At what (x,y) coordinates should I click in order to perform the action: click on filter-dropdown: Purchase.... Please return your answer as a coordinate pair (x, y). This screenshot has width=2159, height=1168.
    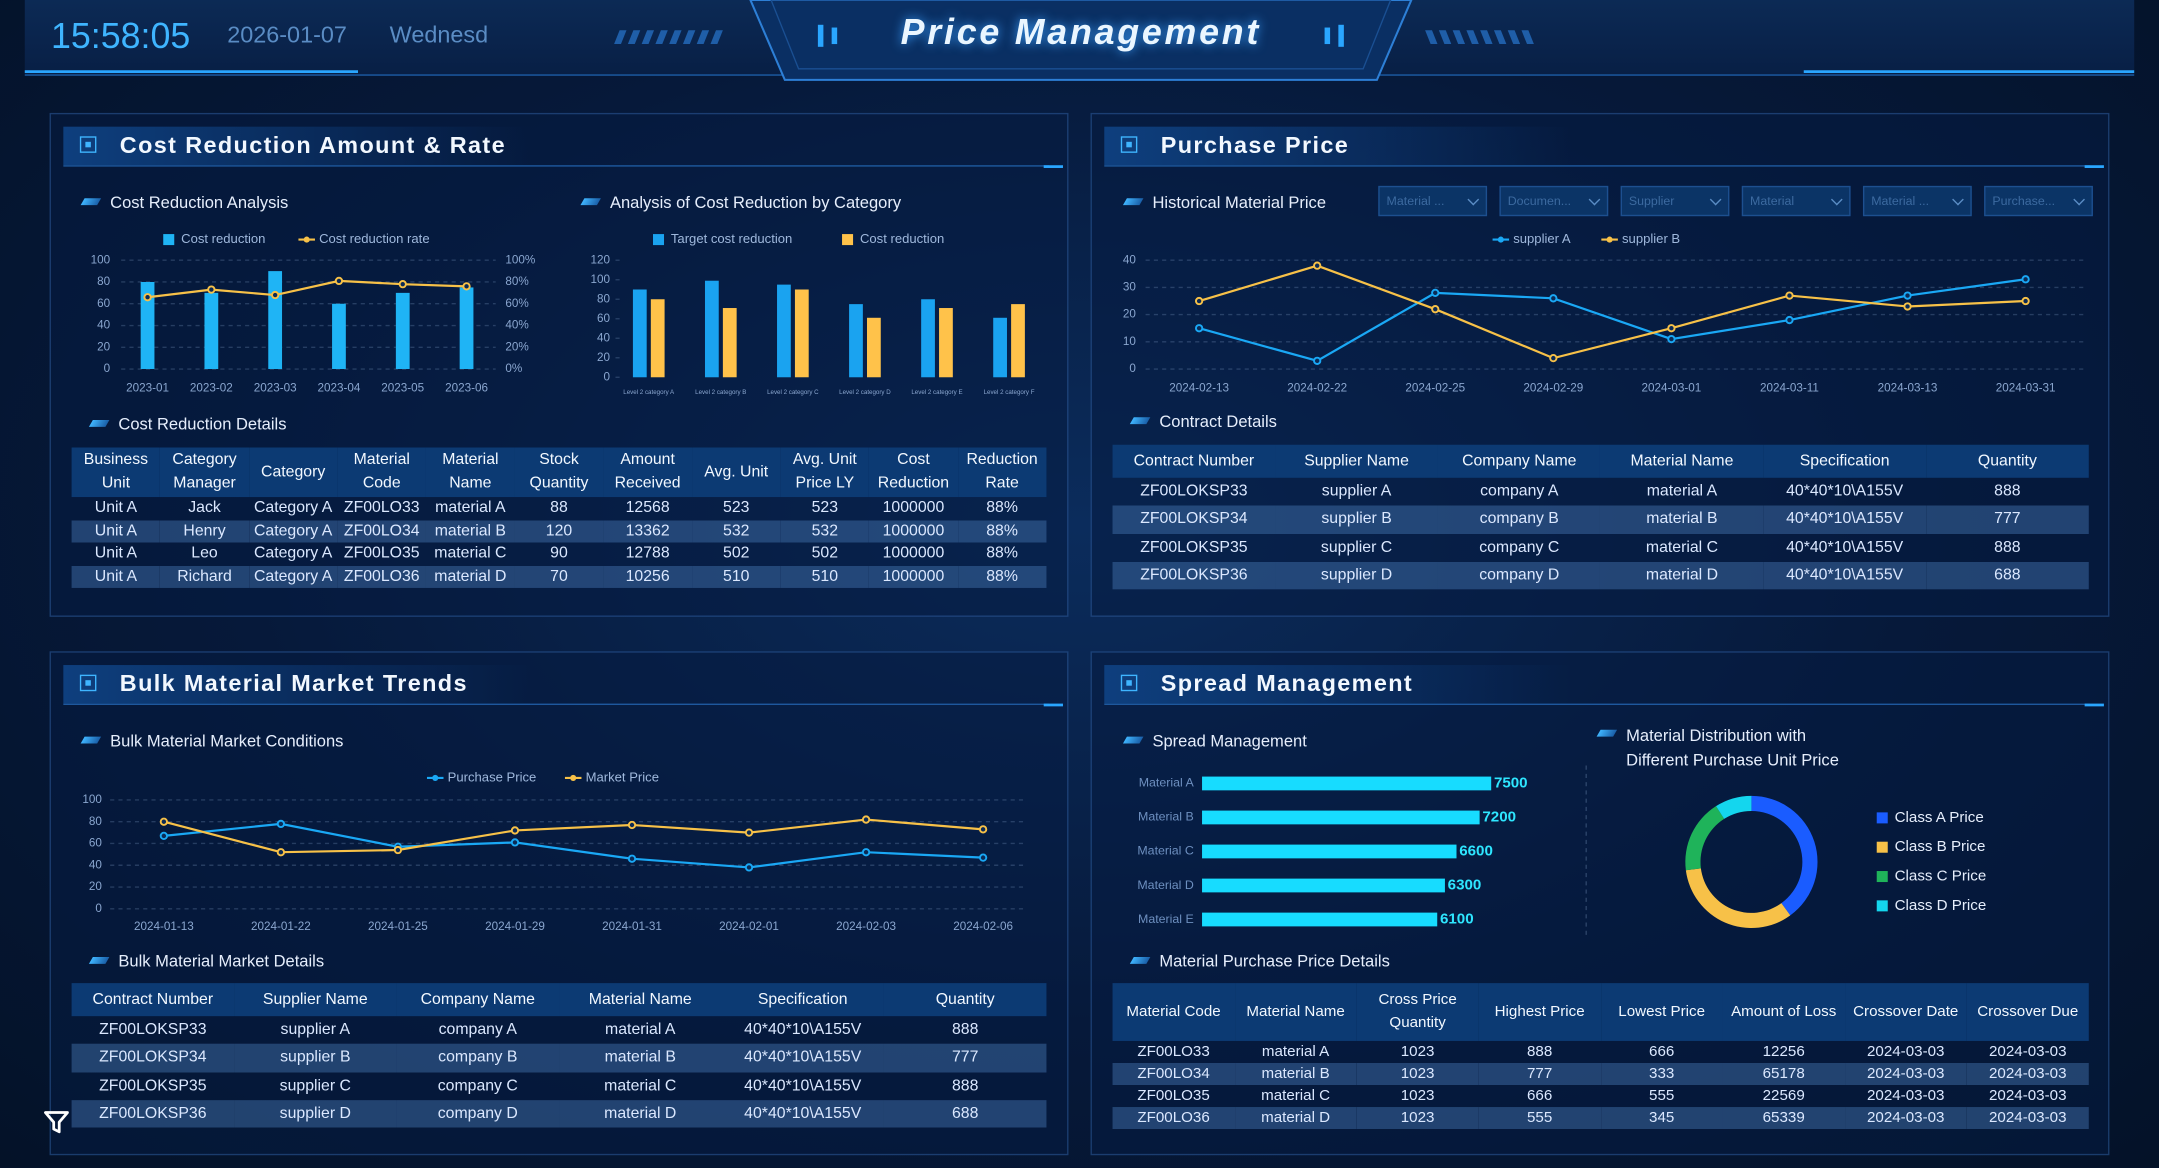
    Looking at the image, I should click on (2038, 201).